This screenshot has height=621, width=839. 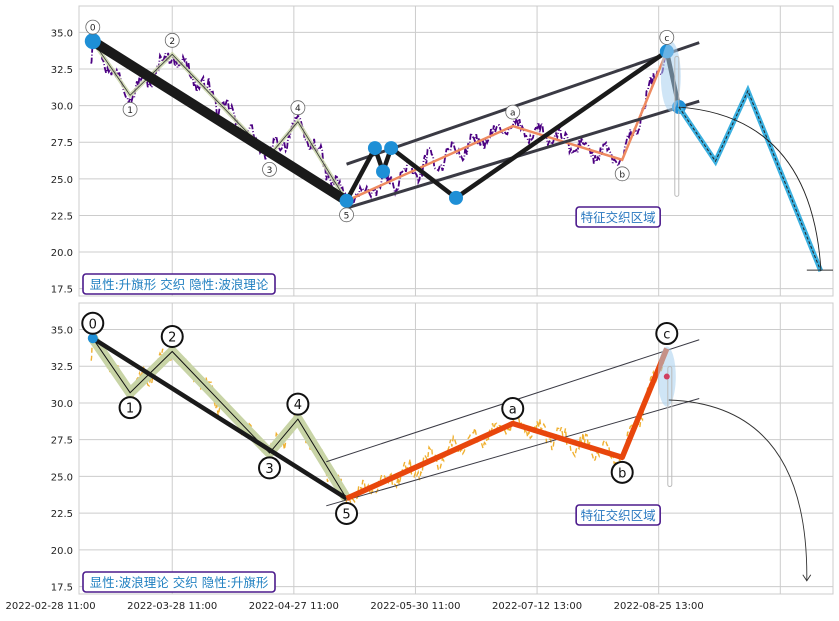 What do you see at coordinates (666, 376) in the screenshot?
I see `highlight-dot` at bounding box center [666, 376].